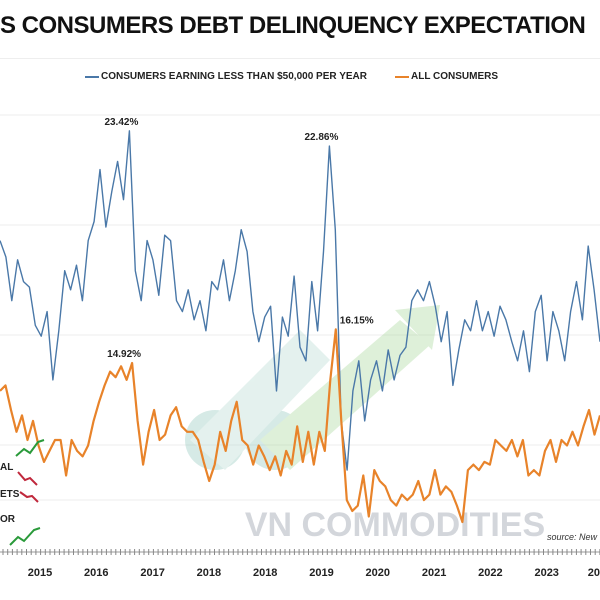  What do you see at coordinates (378, 573) in the screenshot?
I see `x-tick-label: 2020` at bounding box center [378, 573].